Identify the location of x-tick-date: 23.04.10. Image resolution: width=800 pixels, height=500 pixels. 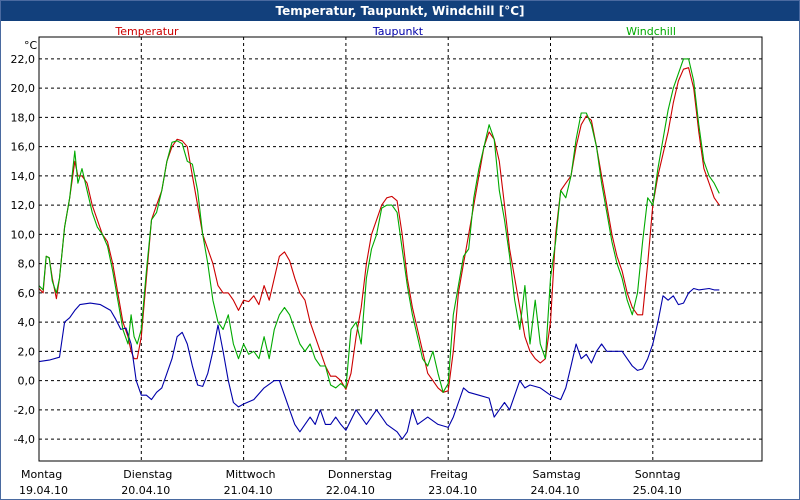
(452, 490).